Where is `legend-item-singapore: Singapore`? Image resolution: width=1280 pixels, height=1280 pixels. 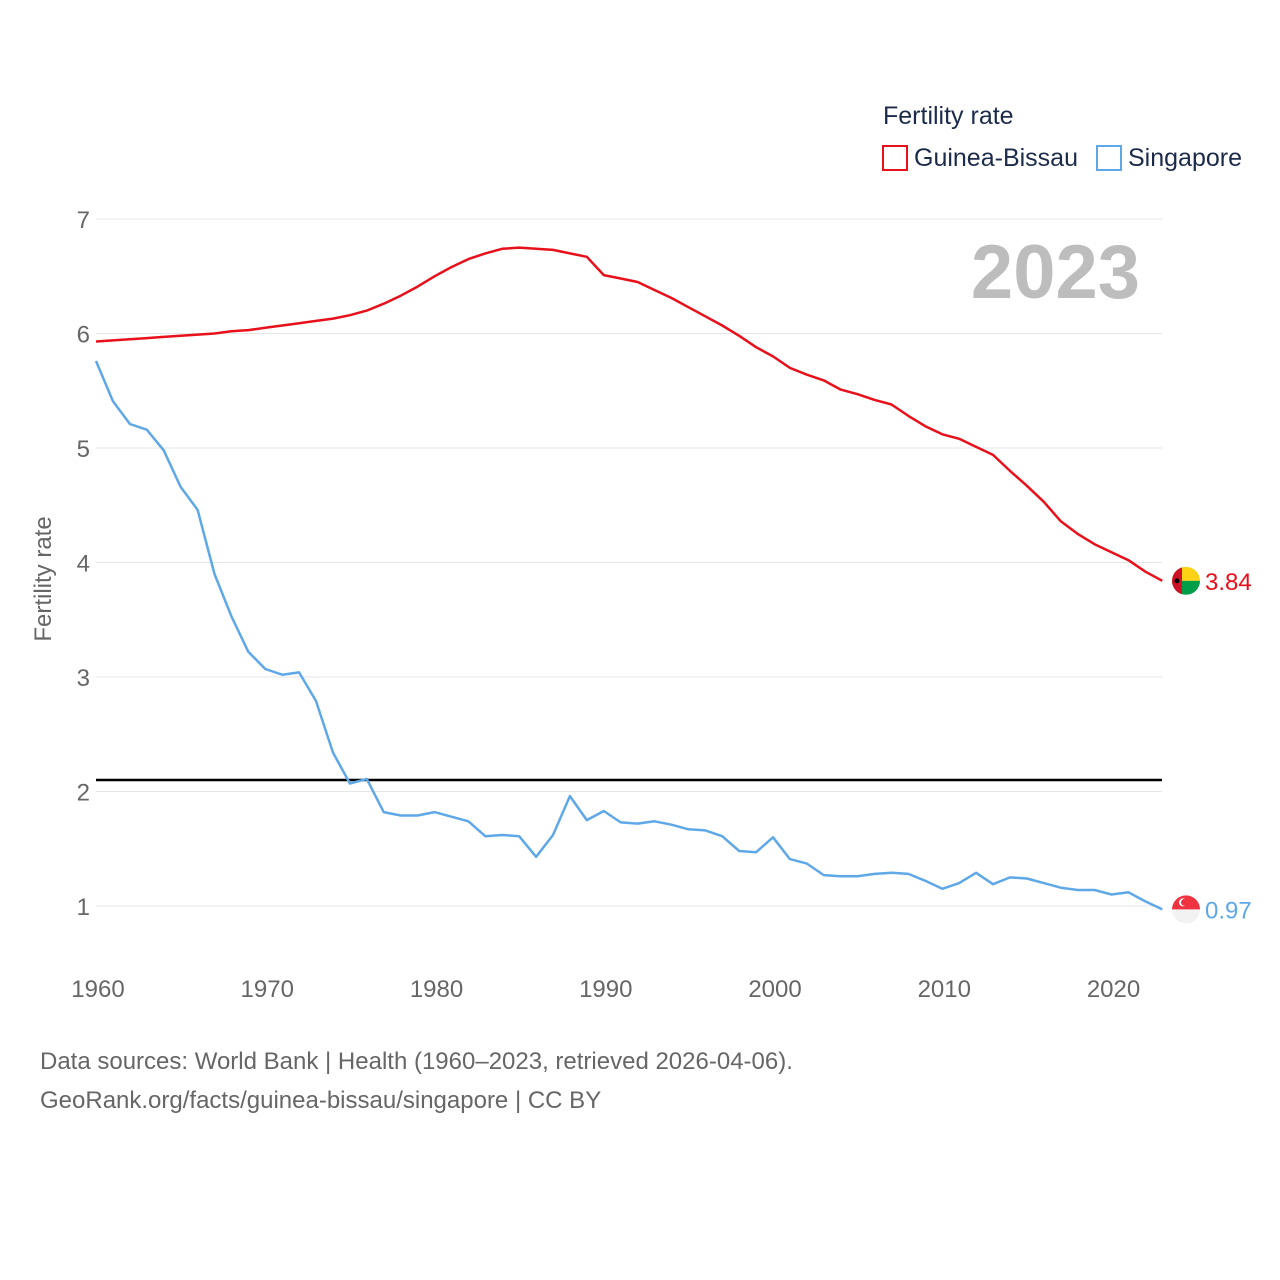
legend-item-singapore: Singapore is located at coordinates (1169, 158).